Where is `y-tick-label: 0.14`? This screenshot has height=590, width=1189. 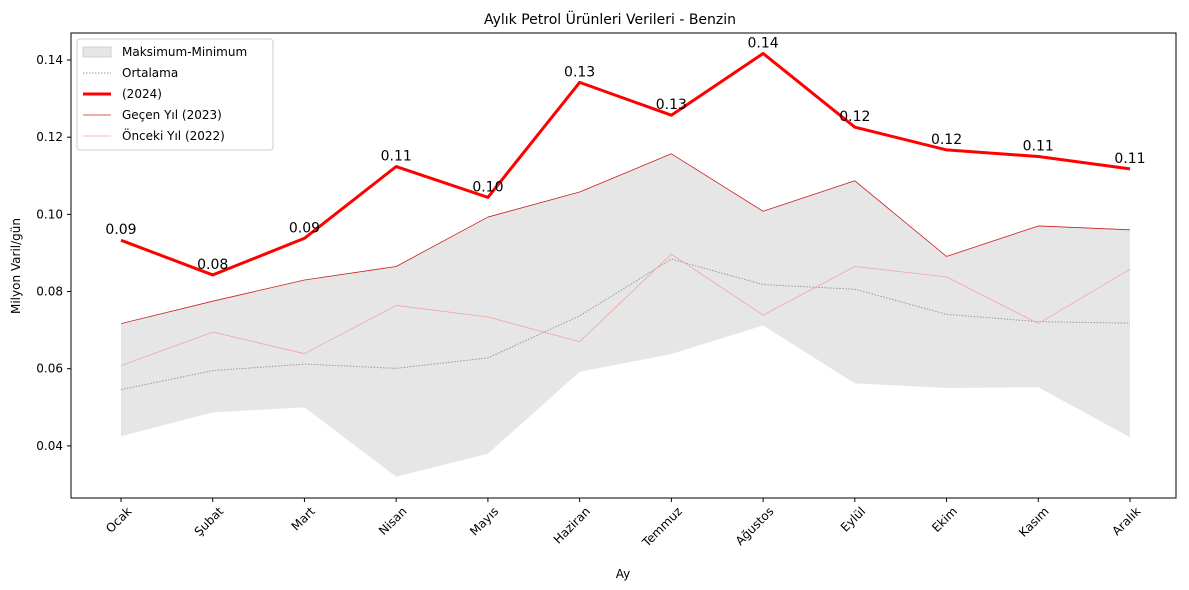
y-tick-label: 0.14 is located at coordinates (49, 60).